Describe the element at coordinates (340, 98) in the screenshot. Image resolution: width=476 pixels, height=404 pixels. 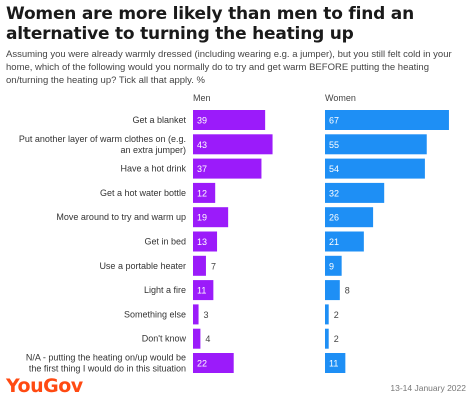
I see `women-column-header: Women` at that location.